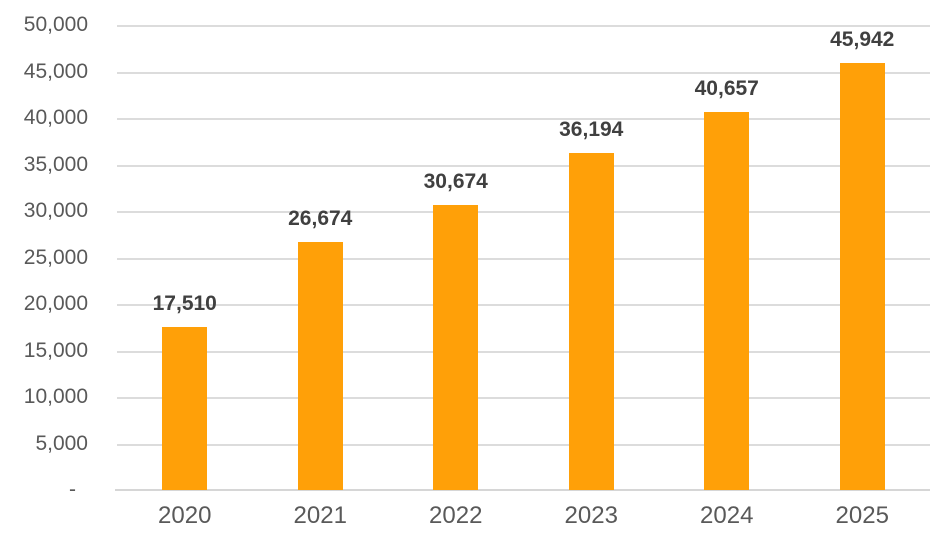 This screenshot has height=544, width=941. I want to click on y-tick-label-30000: 30,000, so click(55, 210).